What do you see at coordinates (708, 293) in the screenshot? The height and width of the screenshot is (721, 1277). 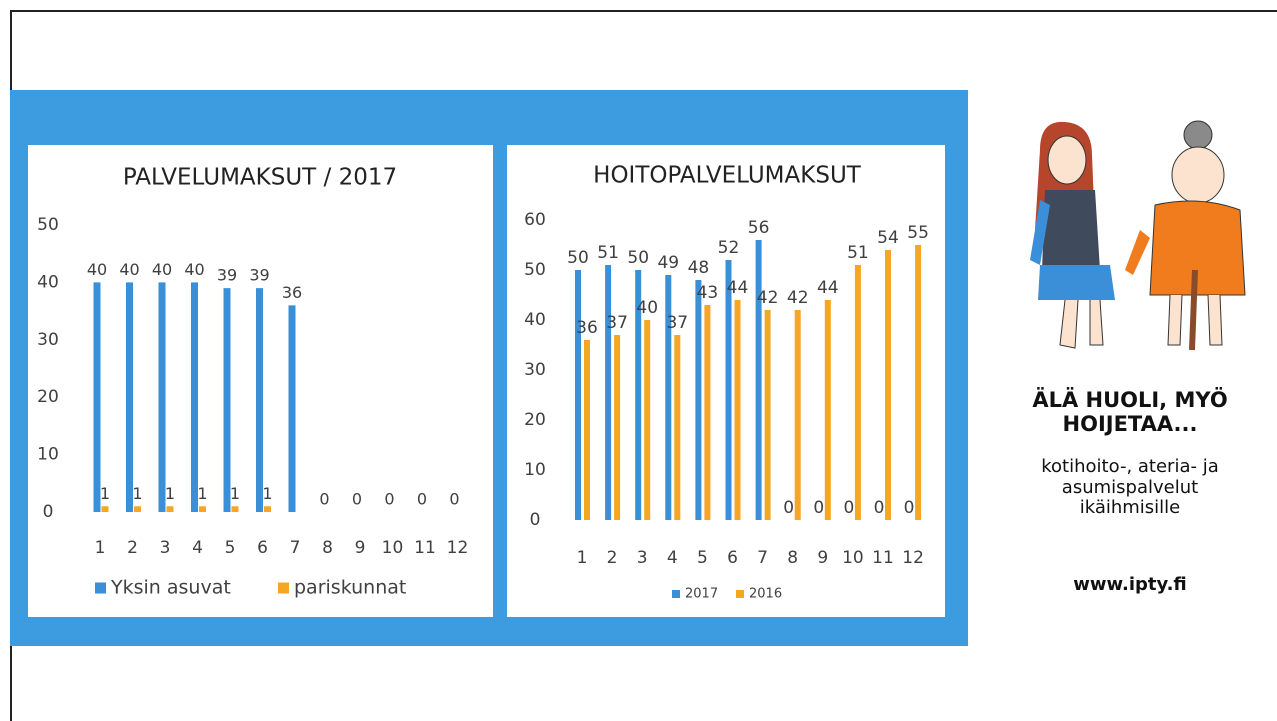 I see `data-label: 43` at bounding box center [708, 293].